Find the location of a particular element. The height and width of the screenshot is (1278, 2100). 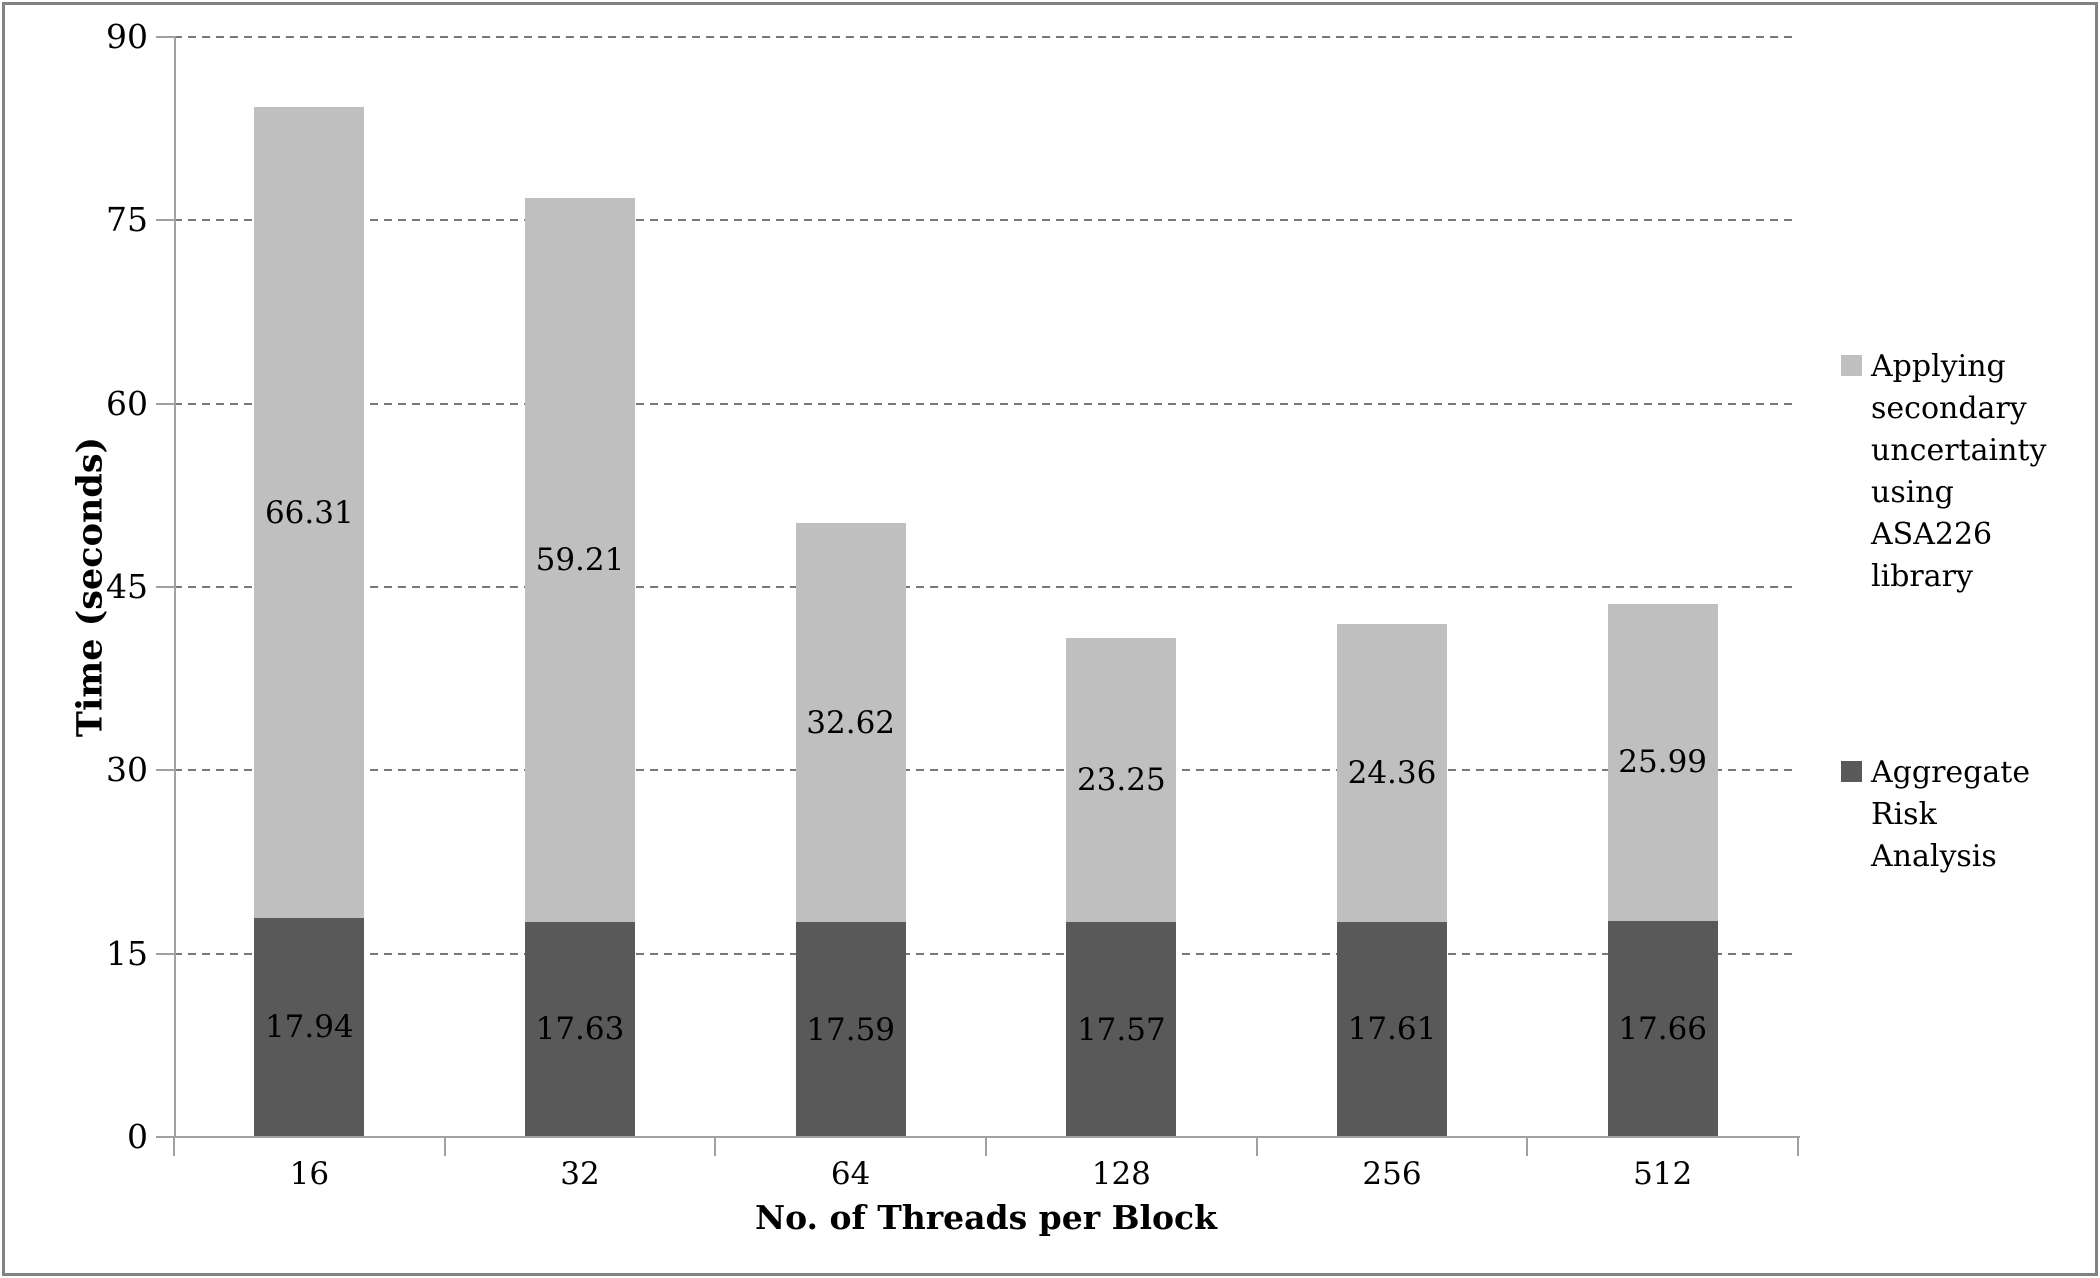

y-tick-label: 30 is located at coordinates (127, 770).